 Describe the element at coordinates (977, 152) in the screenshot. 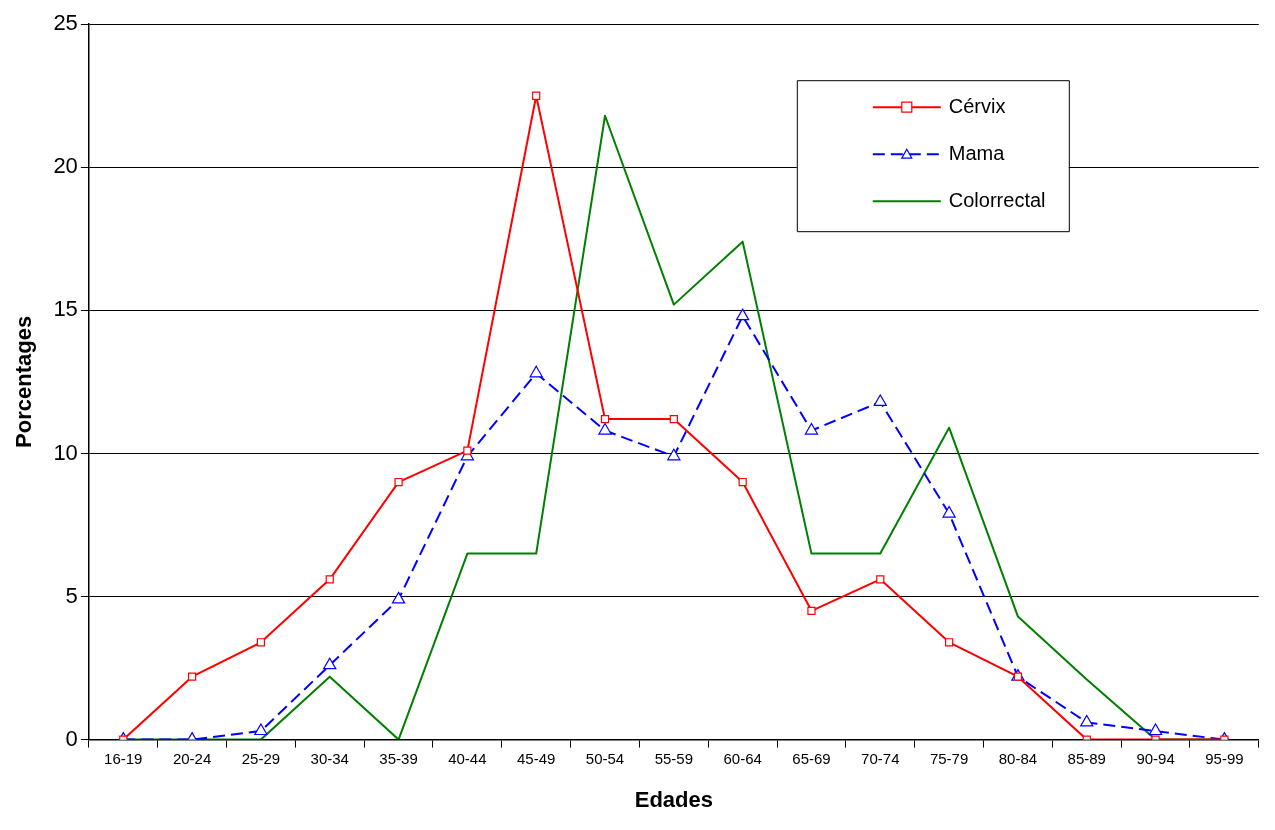

I see `legend-label: Mama` at that location.